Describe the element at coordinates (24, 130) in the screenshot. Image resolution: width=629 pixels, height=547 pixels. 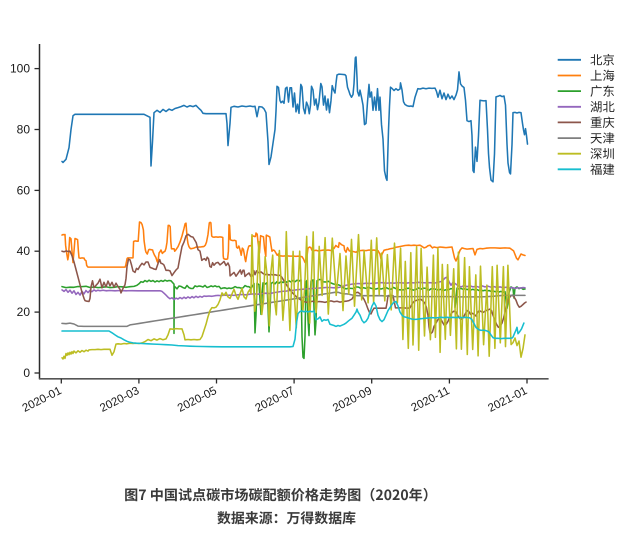
I see `svg-text: 80` at that location.